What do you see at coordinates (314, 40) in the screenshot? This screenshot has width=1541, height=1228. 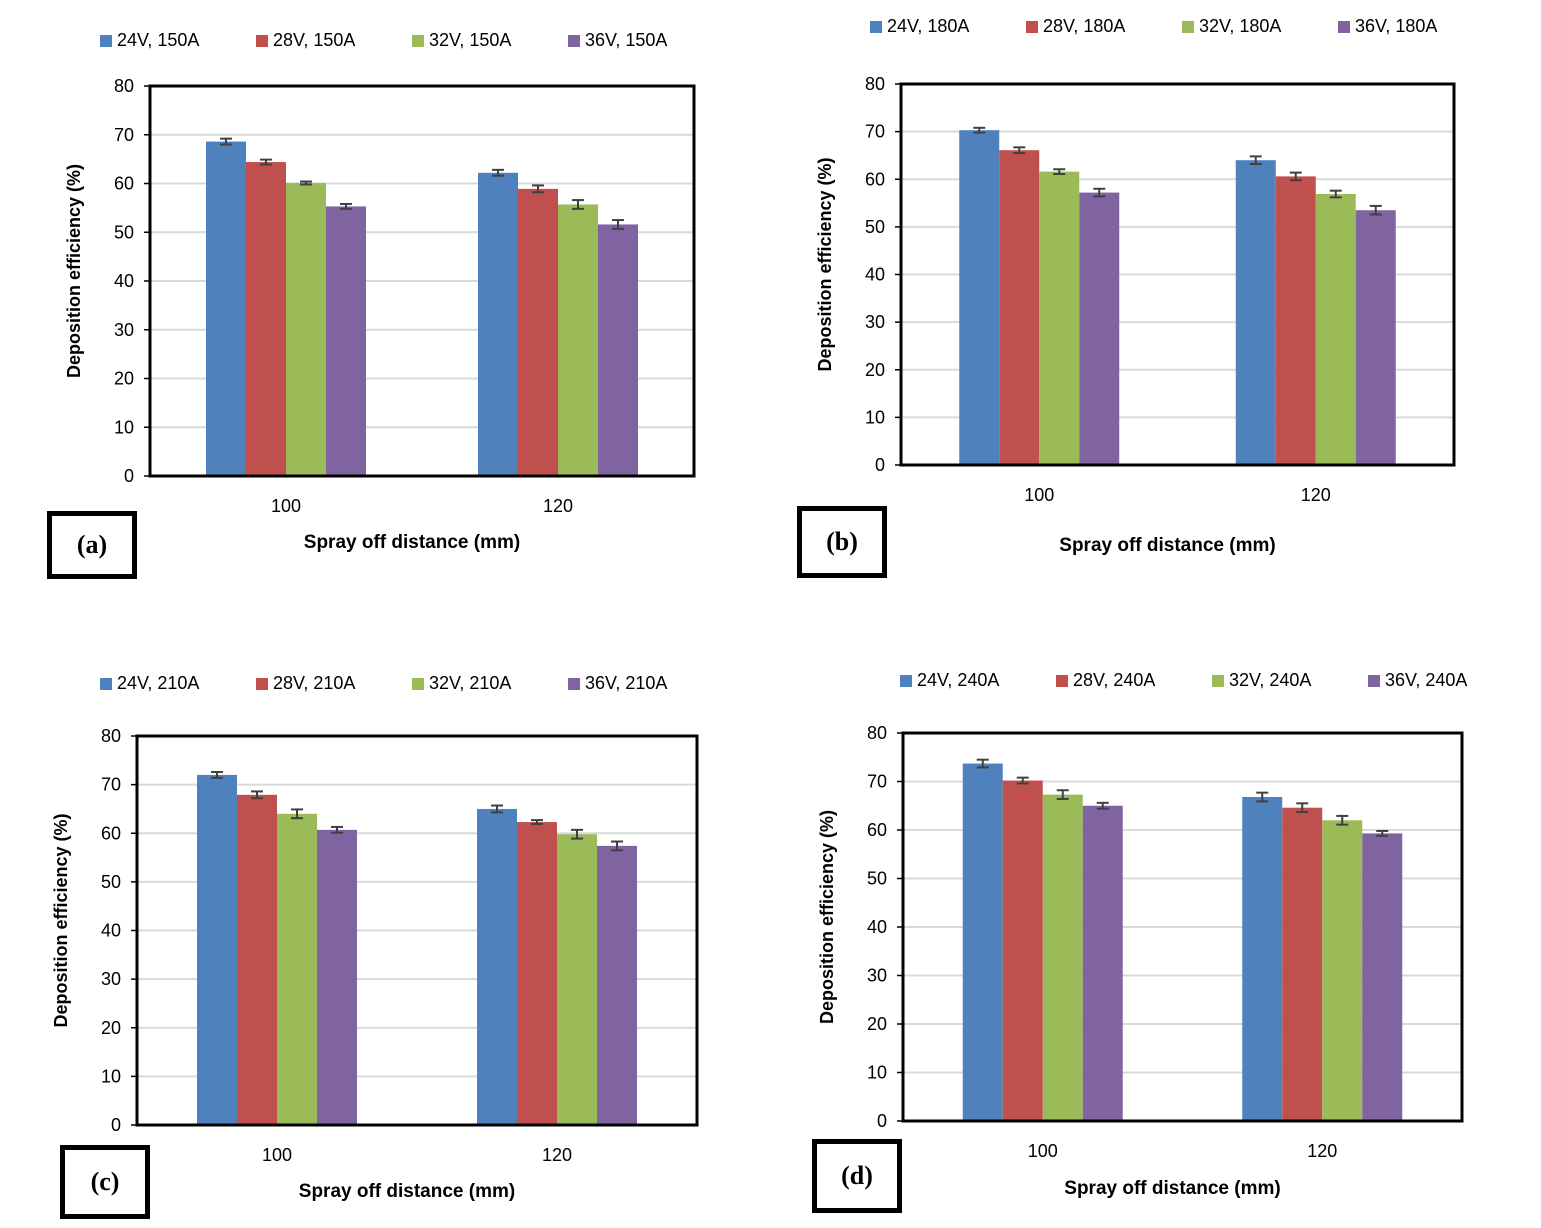 I see `legend-label: 28V, 150A` at bounding box center [314, 40].